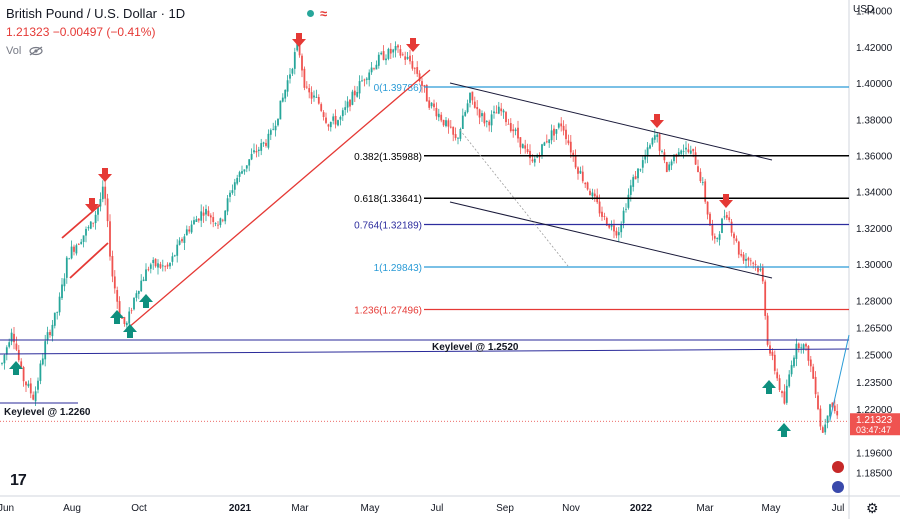 Image resolution: width=900 pixels, height=519 pixels. What do you see at coordinates (874, 410) in the screenshot?
I see `y-tick-label: 1.22000` at bounding box center [874, 410].